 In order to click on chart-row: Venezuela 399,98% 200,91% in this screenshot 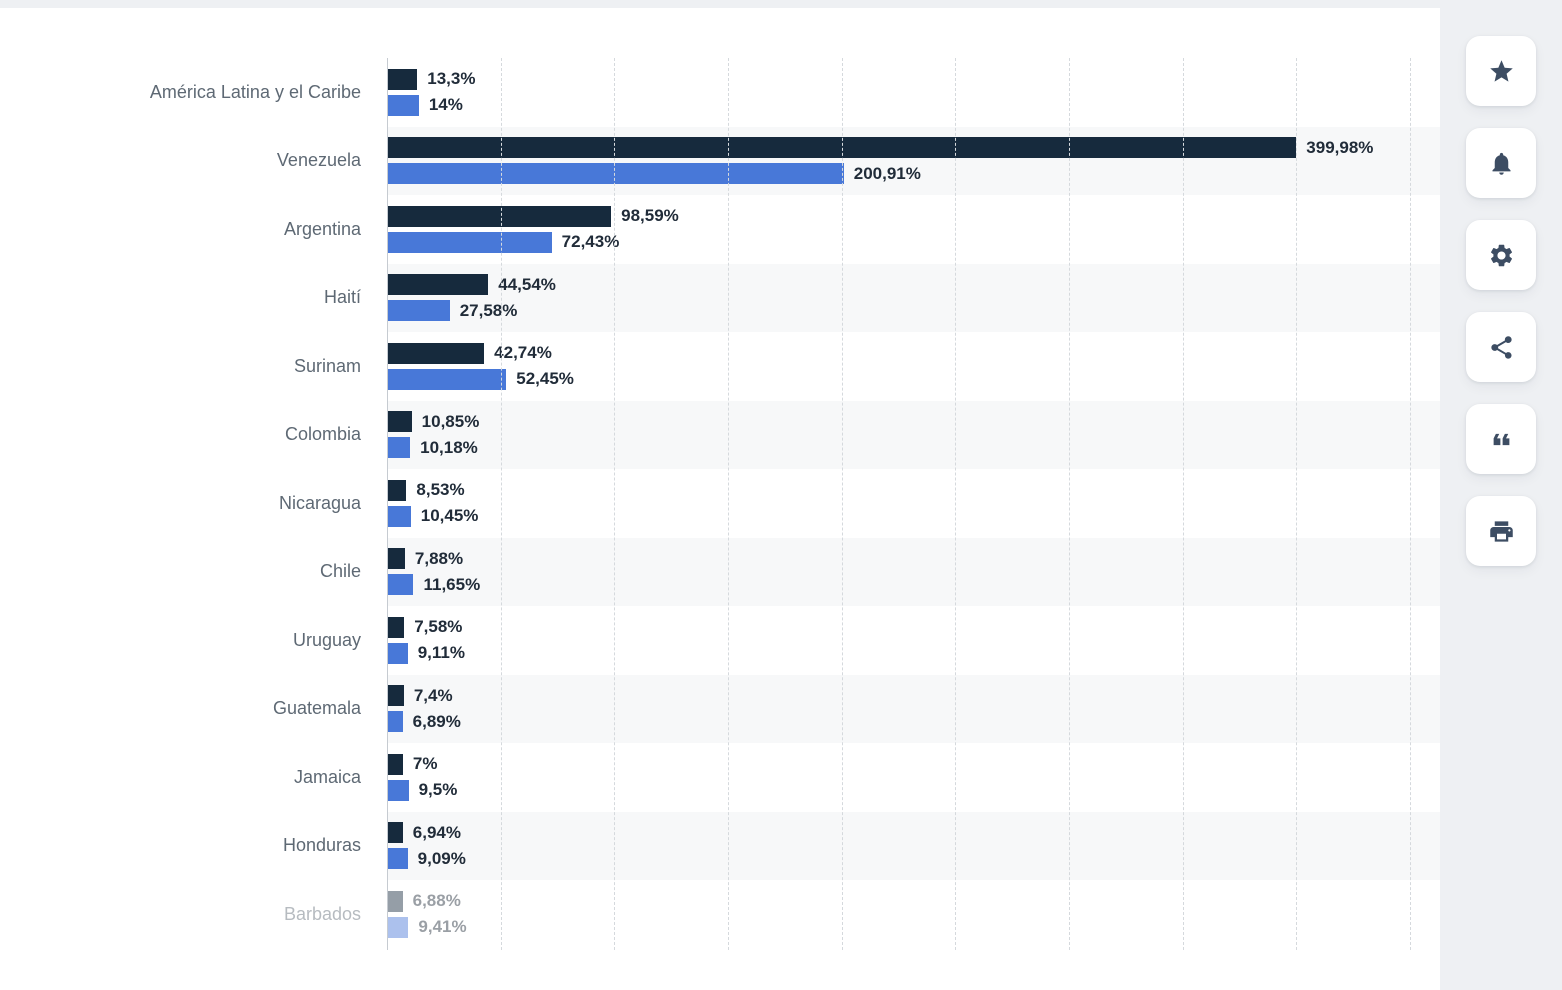, I will do `click(720, 160)`.